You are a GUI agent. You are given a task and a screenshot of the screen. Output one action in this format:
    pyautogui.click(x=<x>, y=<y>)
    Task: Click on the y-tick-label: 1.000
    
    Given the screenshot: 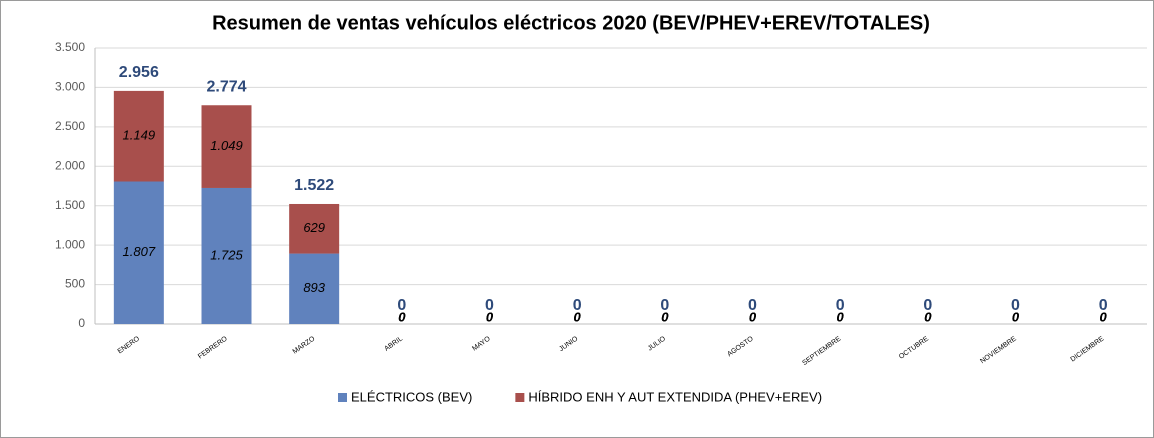 What is the action you would take?
    pyautogui.click(x=70, y=244)
    